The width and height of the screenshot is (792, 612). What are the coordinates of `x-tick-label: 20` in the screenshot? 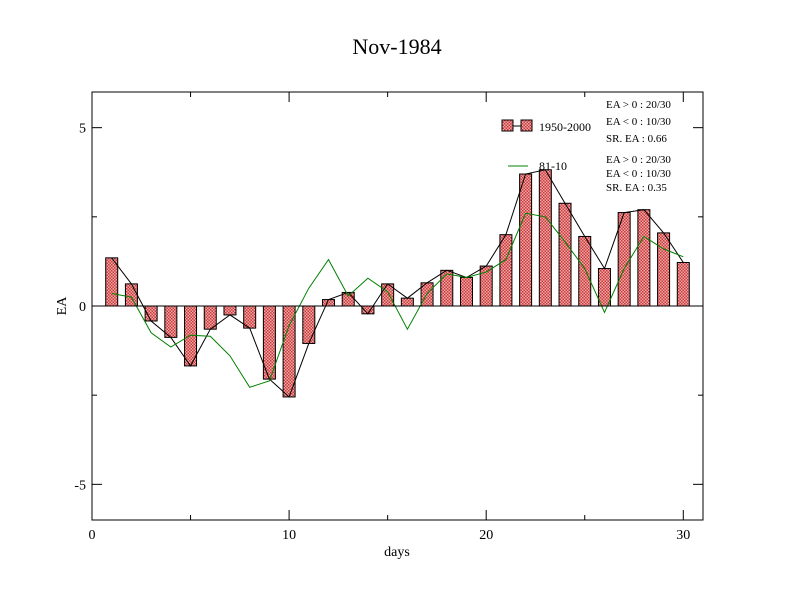 It's located at (486, 535).